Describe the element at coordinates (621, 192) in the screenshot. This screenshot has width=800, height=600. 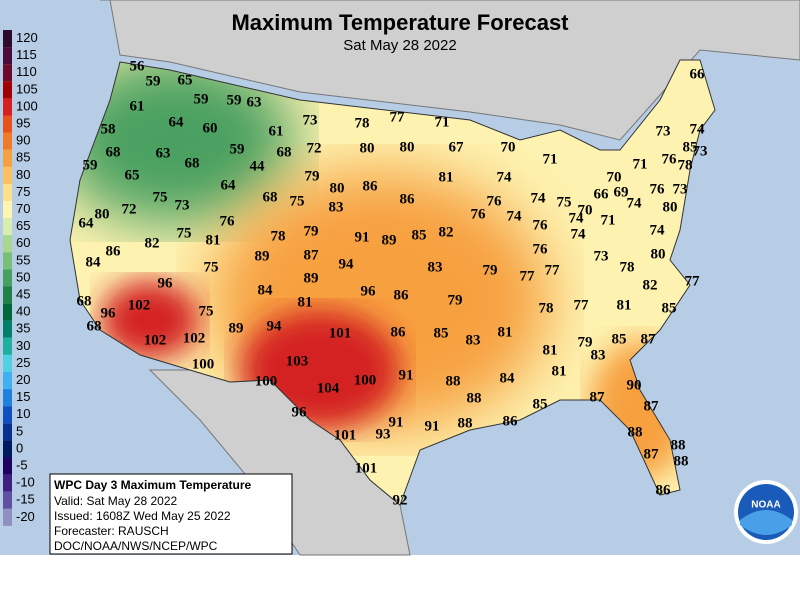
I see `temp-label: 69` at that location.